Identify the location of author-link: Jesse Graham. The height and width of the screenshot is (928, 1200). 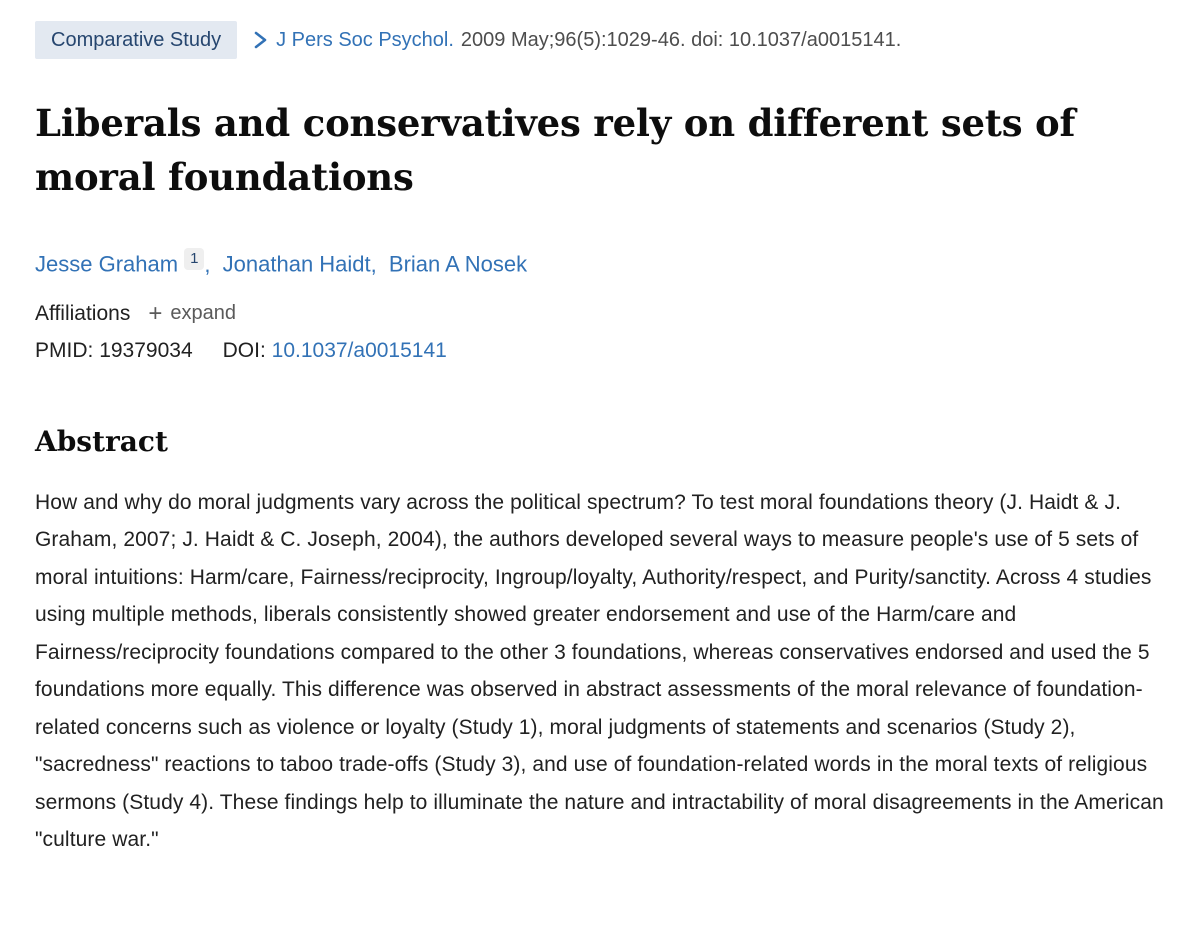
(107, 264).